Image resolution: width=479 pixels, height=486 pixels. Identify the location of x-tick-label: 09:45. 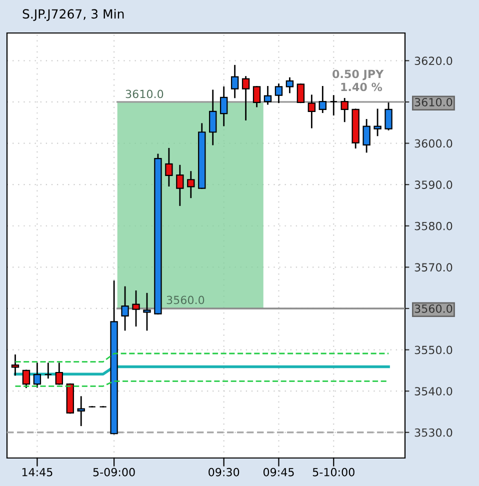
(278, 472).